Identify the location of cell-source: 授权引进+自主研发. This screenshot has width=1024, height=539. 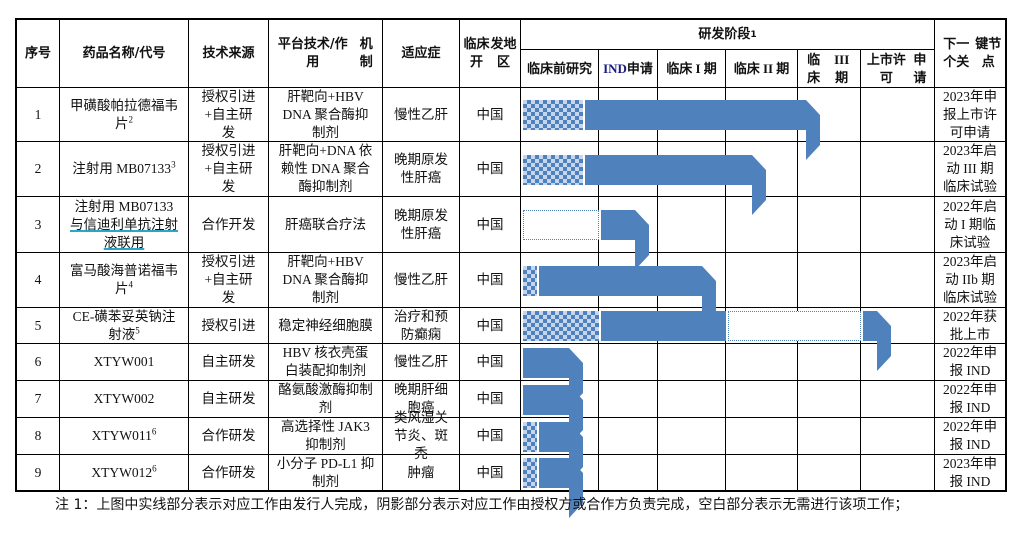
(229, 169).